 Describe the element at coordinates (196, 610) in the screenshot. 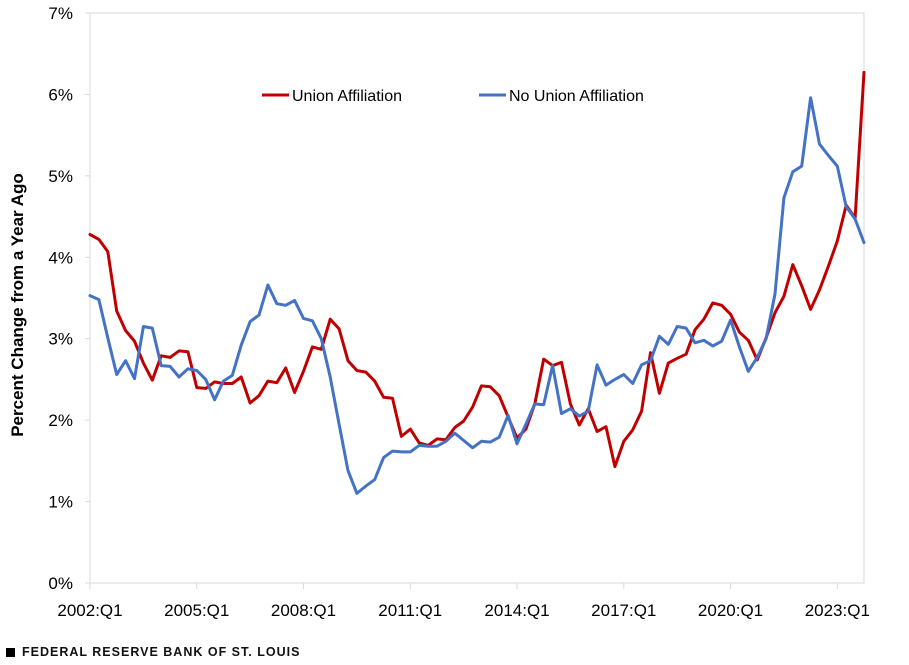

I see `x-tick-label: 2005:Q1` at that location.